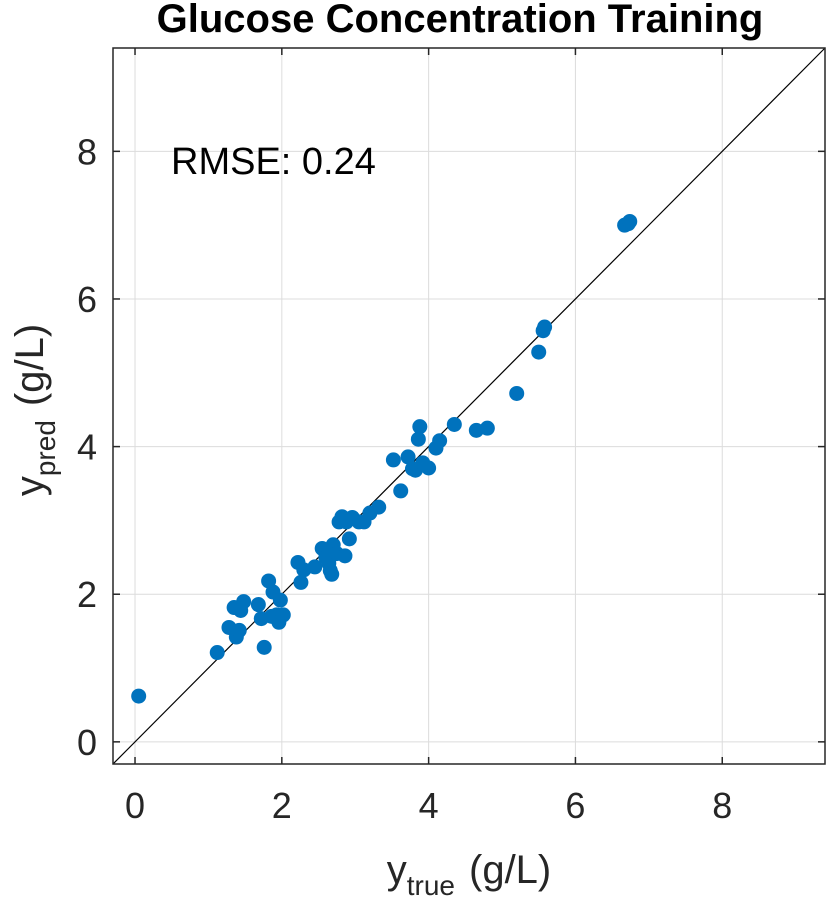  What do you see at coordinates (429, 805) in the screenshot?
I see `x-tick-label: 4` at bounding box center [429, 805].